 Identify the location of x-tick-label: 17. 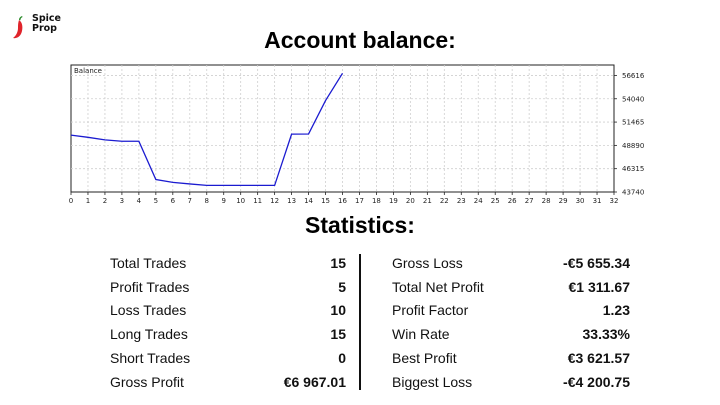
(359, 201).